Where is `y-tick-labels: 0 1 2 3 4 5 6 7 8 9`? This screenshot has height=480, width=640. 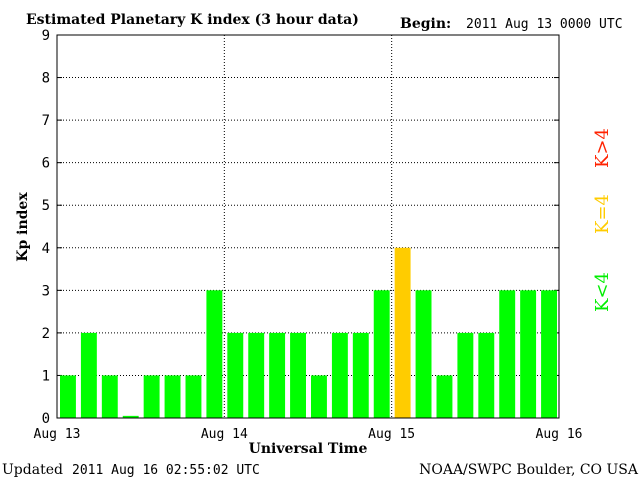 y-tick-labels: 0 1 2 3 4 5 6 7 8 9 is located at coordinates (46, 227).